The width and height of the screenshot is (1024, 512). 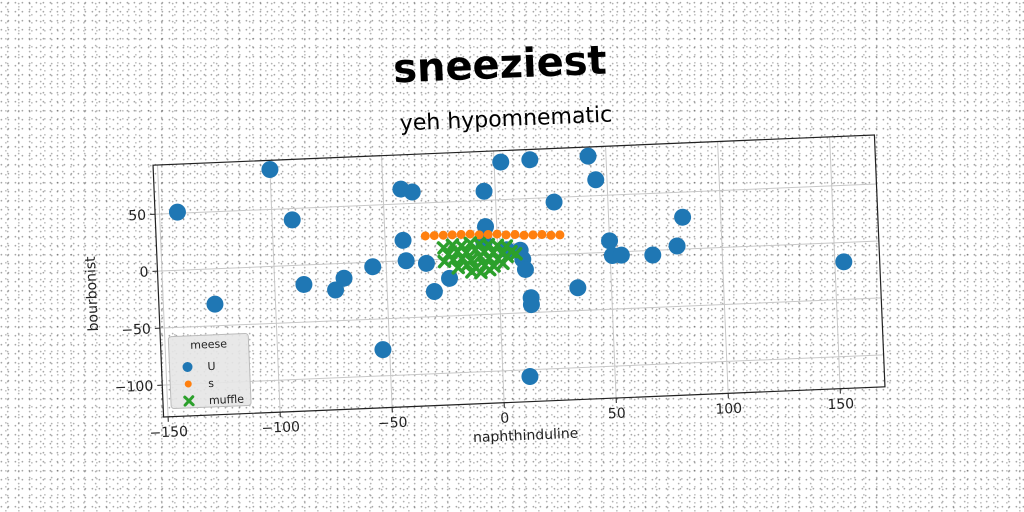 I want to click on y-tick-label: −50, so click(x=136, y=330).